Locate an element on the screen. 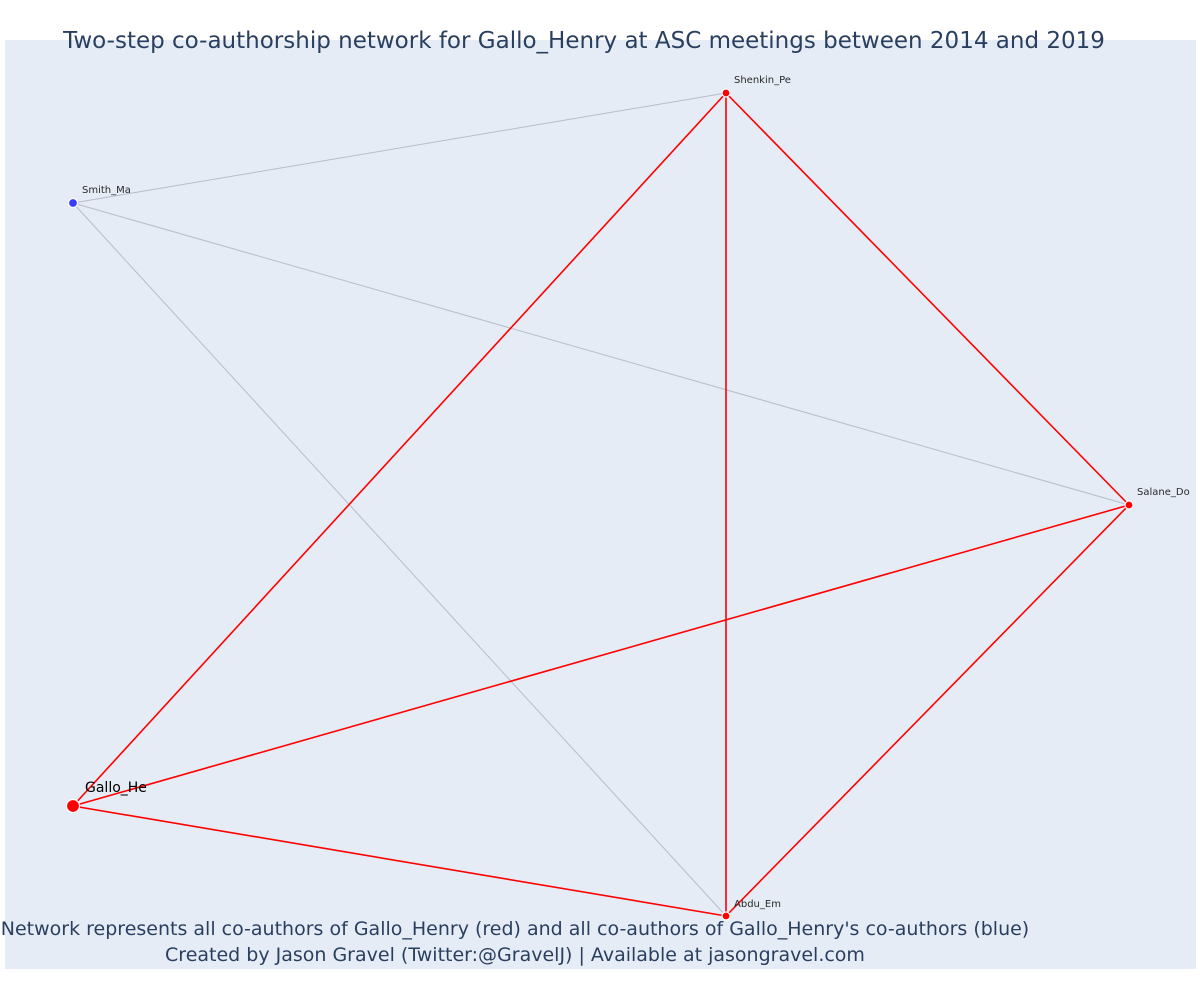  node-label-Smith_Ma: Smith_Ma is located at coordinates (106, 190).